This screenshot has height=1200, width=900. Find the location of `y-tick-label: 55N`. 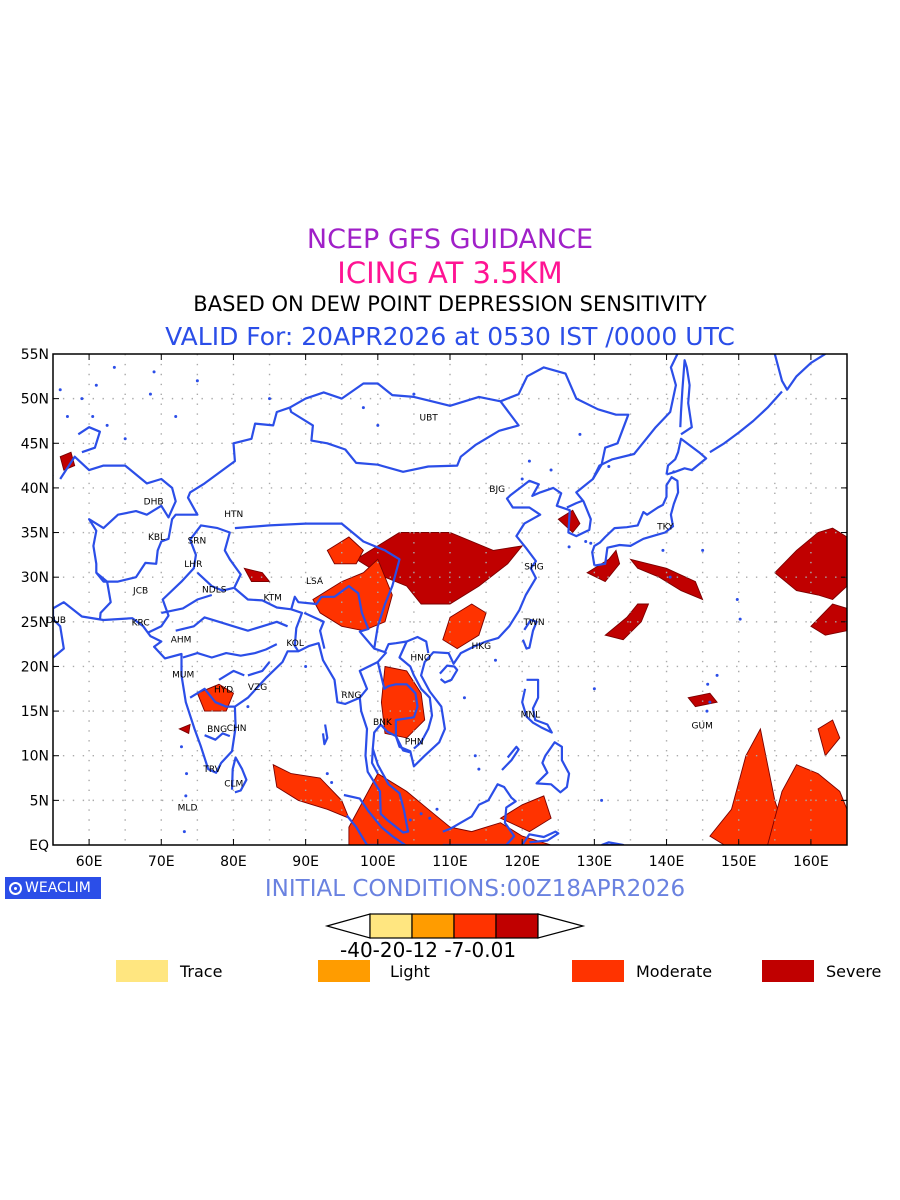

y-tick-label: 55N is located at coordinates (35, 355).